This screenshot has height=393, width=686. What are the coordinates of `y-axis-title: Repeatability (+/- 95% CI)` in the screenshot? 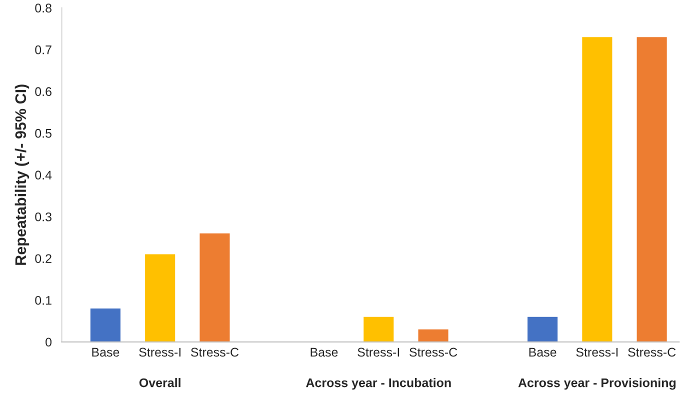 It's located at (22, 174).